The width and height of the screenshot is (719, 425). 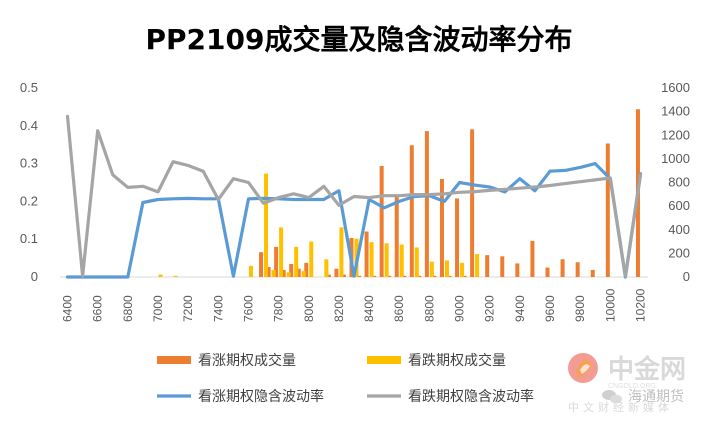 What do you see at coordinates (675, 87) in the screenshot?
I see `y-right-tick-label: 1600` at bounding box center [675, 87].